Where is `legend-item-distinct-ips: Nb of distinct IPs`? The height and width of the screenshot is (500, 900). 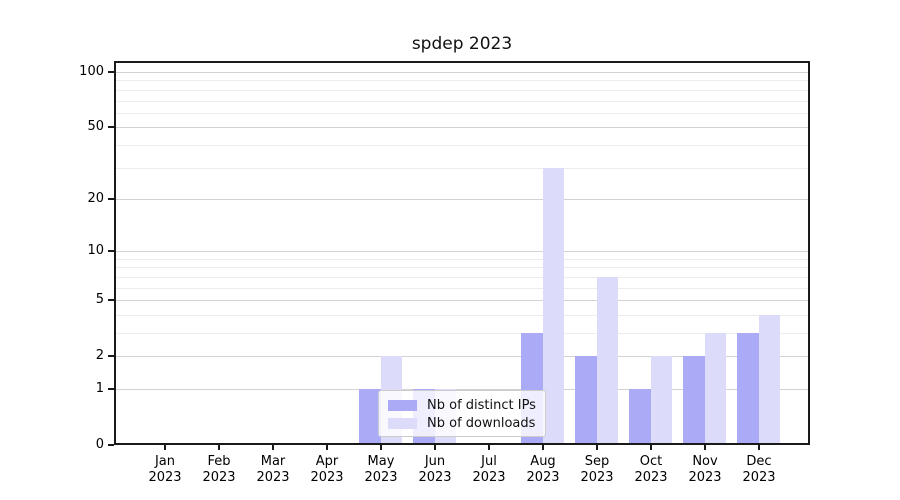 legend-item-distinct-ips: Nb of distinct IPs is located at coordinates (462, 405).